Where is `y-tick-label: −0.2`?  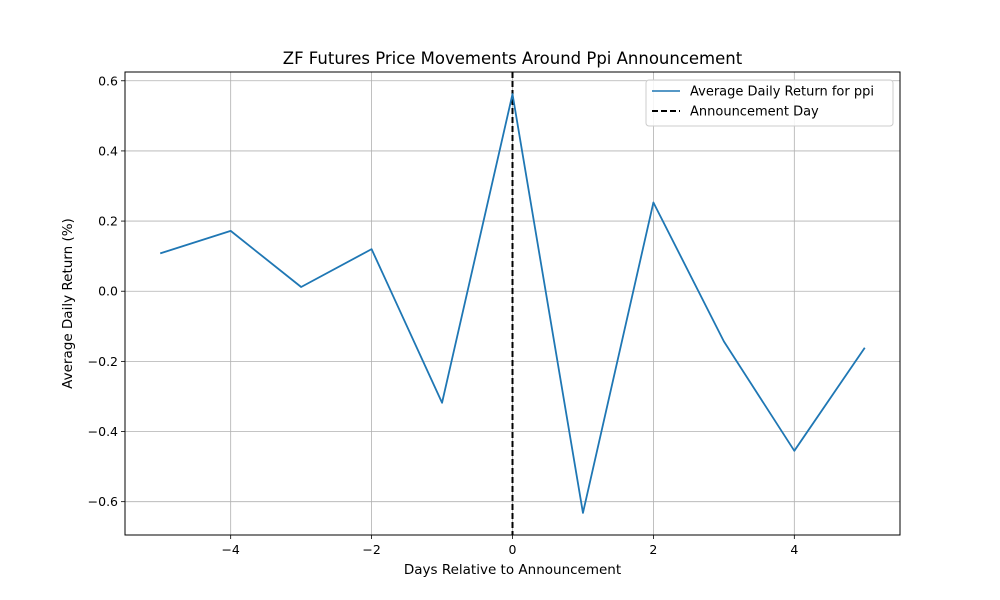 y-tick-label: −0.2 is located at coordinates (103, 361).